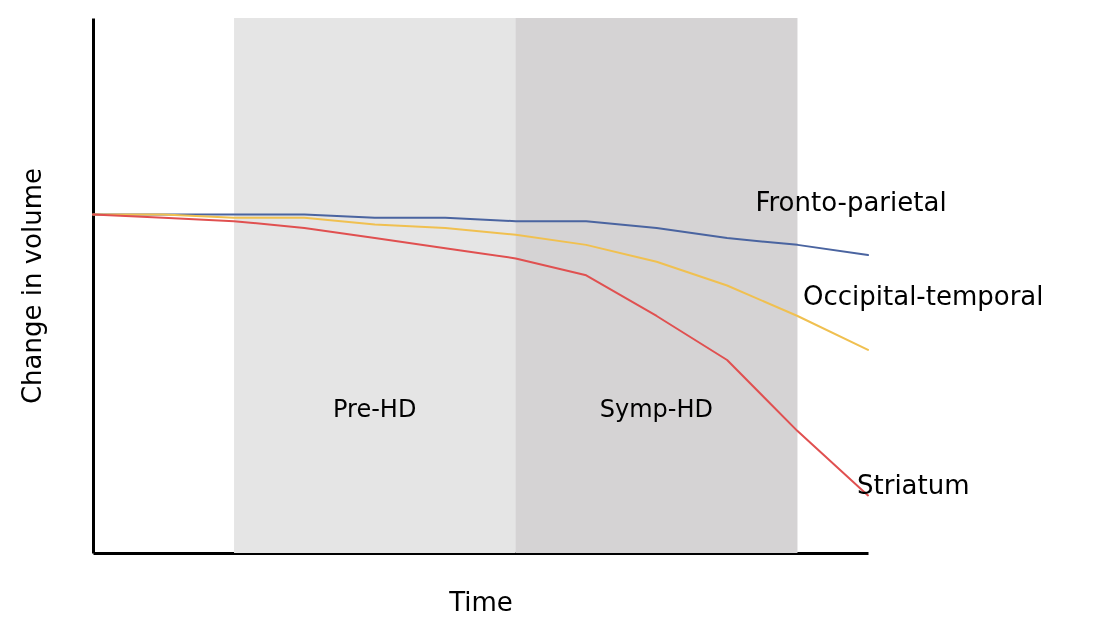 The image size is (1120, 628). I want to click on annotation: Pre-HD, so click(375, 409).